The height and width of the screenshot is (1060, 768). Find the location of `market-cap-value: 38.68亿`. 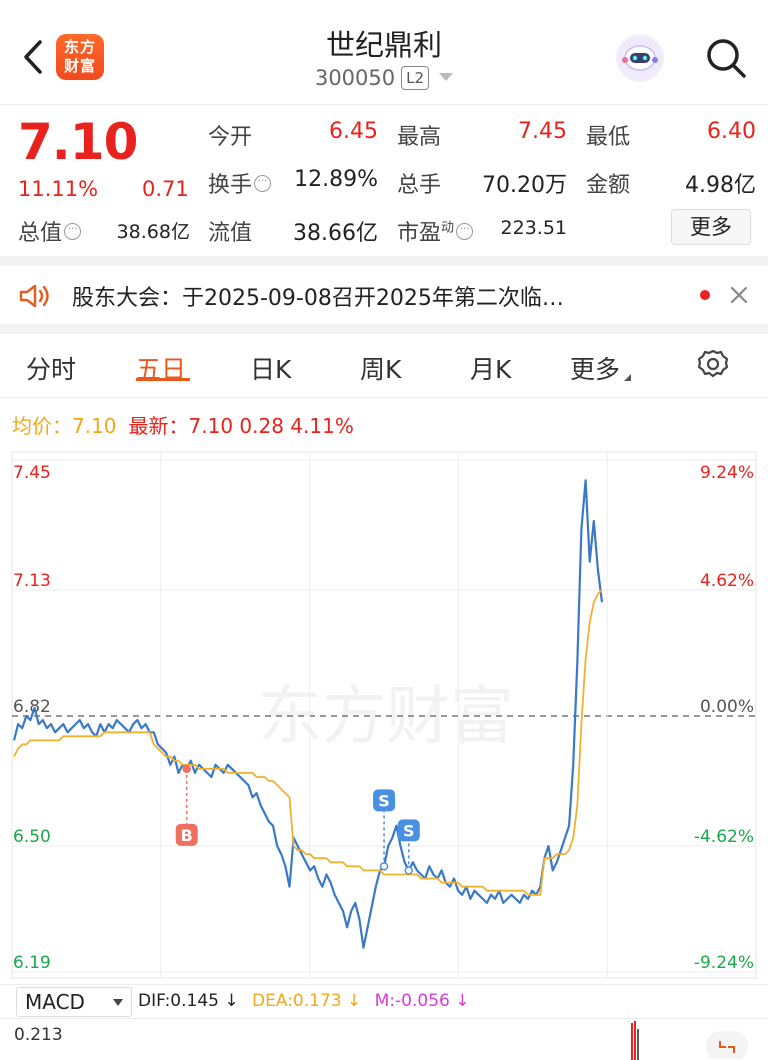

market-cap-value: 38.68亿 is located at coordinates (153, 232).